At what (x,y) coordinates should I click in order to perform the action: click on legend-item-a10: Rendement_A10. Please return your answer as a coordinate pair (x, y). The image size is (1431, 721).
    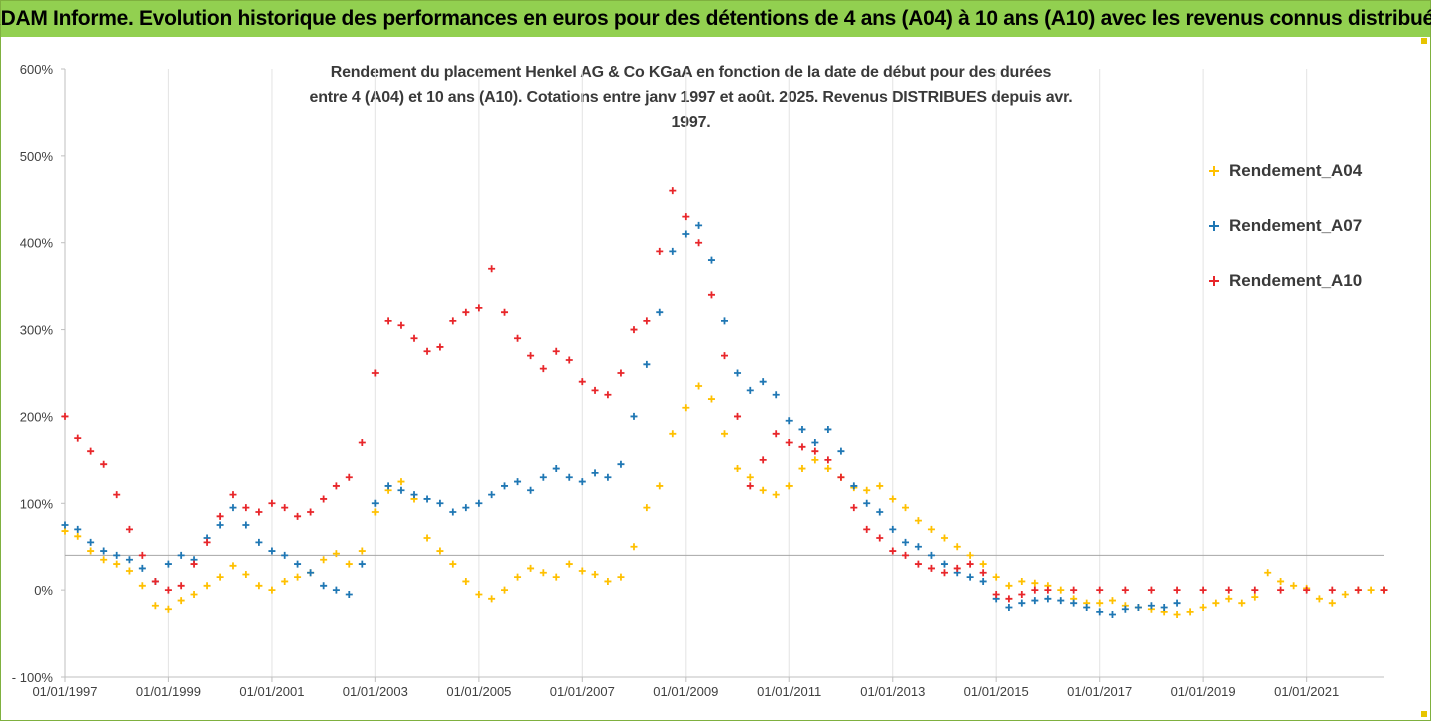
    Looking at the image, I should click on (1274, 280).